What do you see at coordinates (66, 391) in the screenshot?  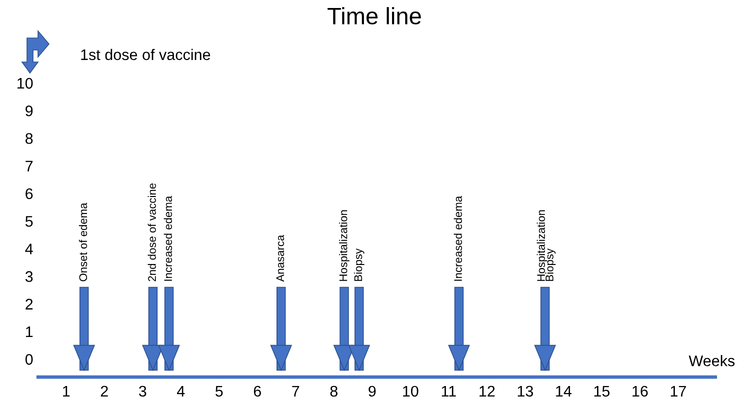 I see `x-tick-label: 1` at bounding box center [66, 391].